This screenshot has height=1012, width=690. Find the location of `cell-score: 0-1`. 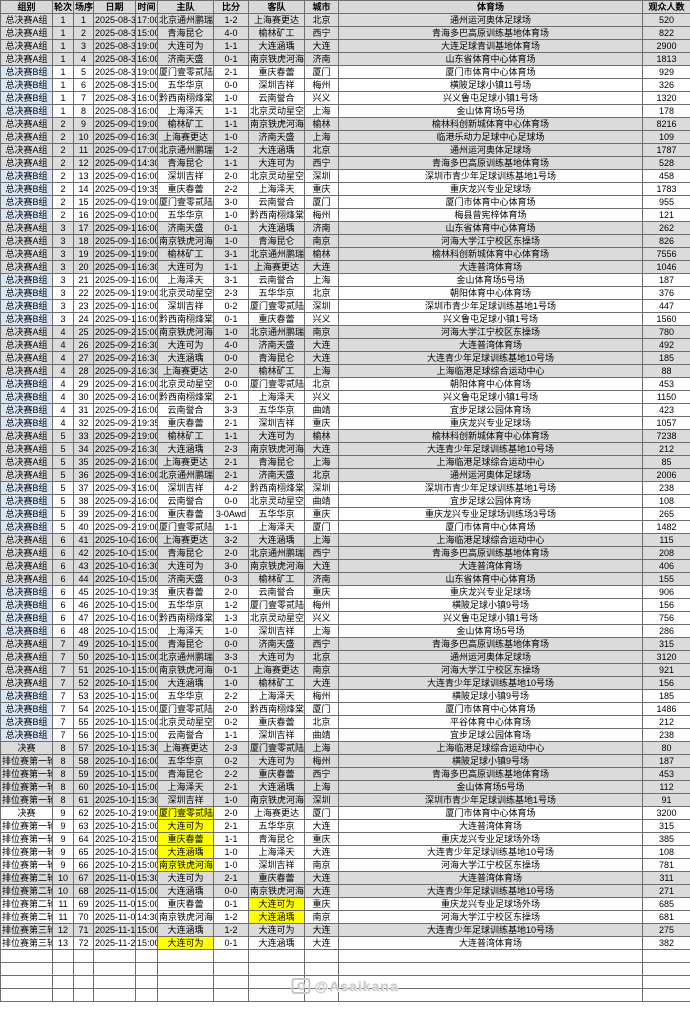

cell-score: 0-1 is located at coordinates (231, 59).